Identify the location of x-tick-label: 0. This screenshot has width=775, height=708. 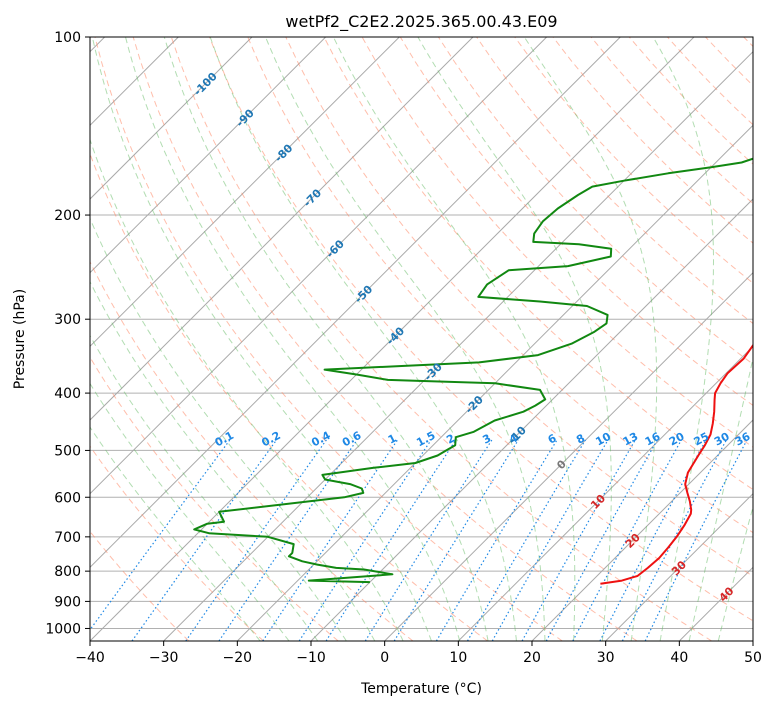
(384, 658).